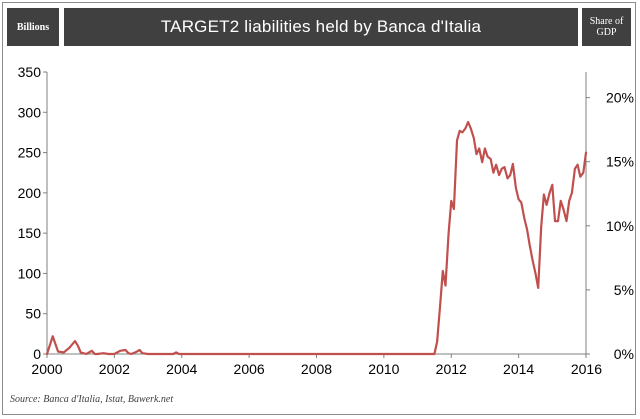  I want to click on x-tick-label: 2012, so click(451, 369).